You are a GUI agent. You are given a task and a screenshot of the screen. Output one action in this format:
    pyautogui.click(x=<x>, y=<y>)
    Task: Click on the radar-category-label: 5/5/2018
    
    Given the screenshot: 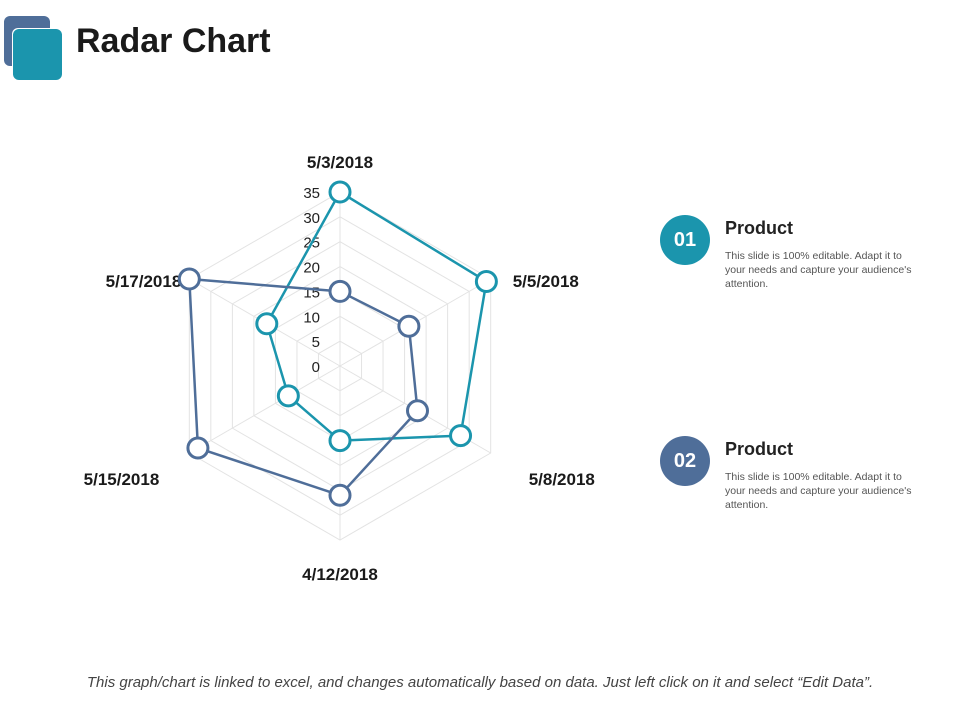 What is the action you would take?
    pyautogui.click(x=546, y=281)
    